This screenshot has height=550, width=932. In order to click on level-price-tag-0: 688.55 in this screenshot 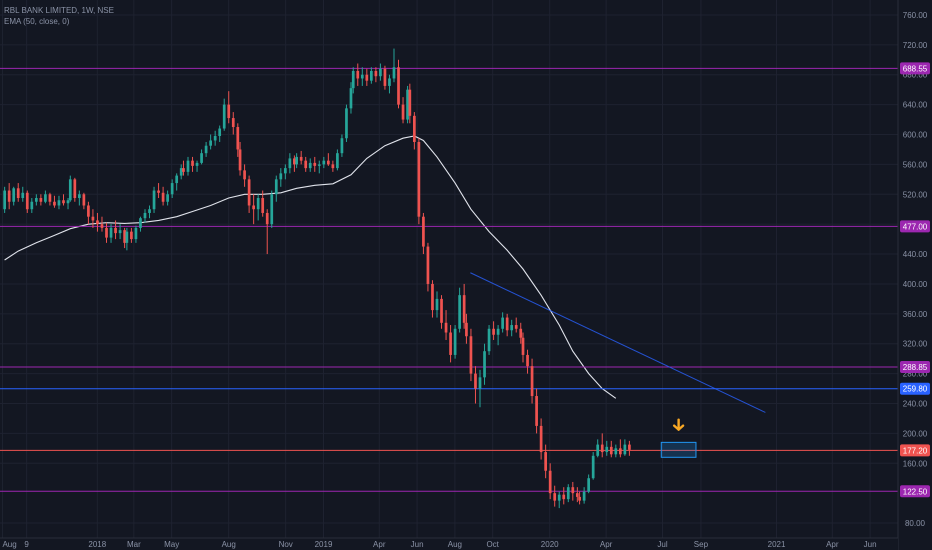, I will do `click(915, 68)`.